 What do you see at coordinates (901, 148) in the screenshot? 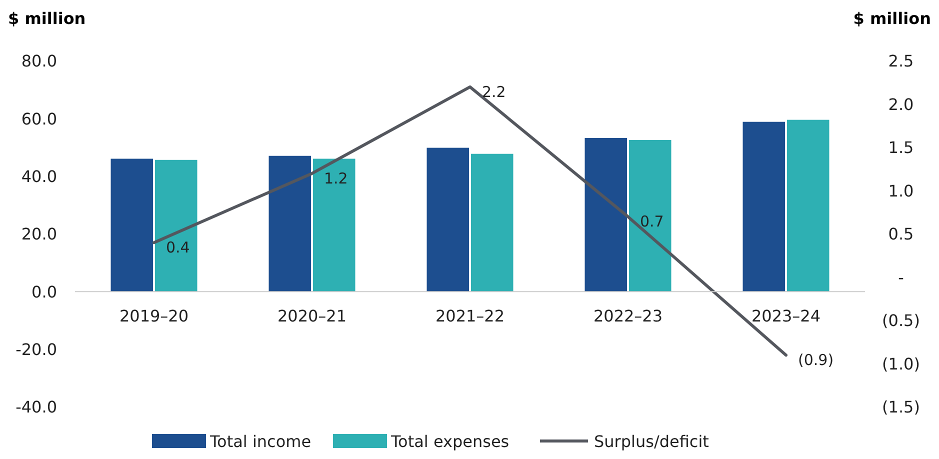
I see `y2-tick-label: 1.5` at bounding box center [901, 148].